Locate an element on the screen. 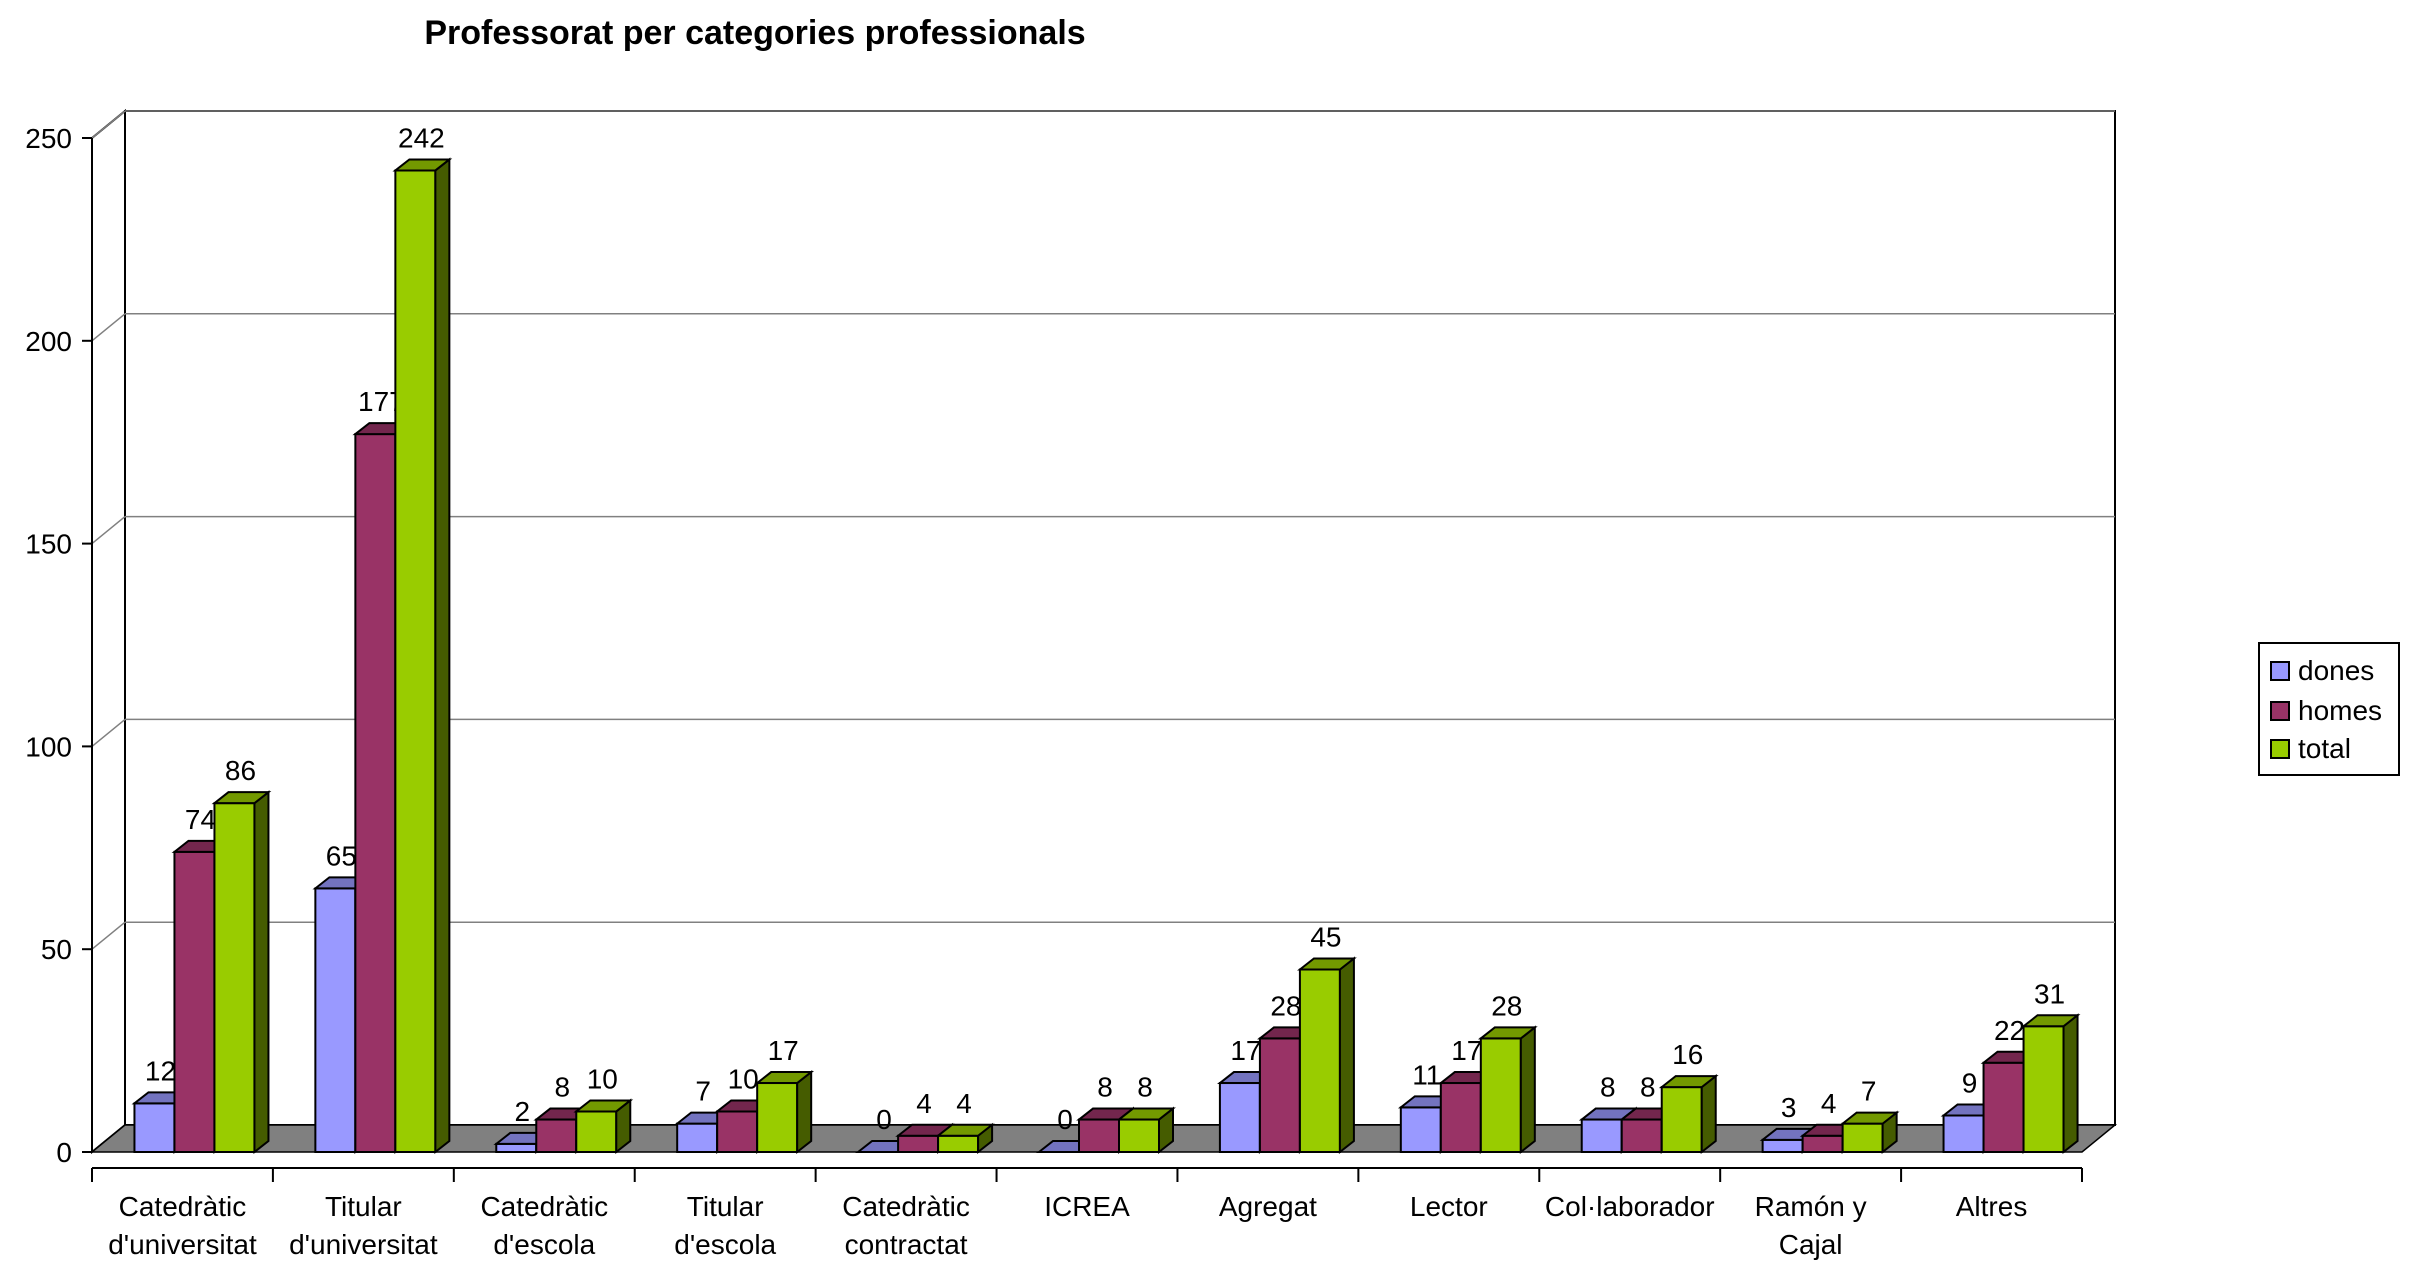 Image resolution: width=2410 pixels, height=1264 pixels. y-tick-label: 100 is located at coordinates (48, 746).